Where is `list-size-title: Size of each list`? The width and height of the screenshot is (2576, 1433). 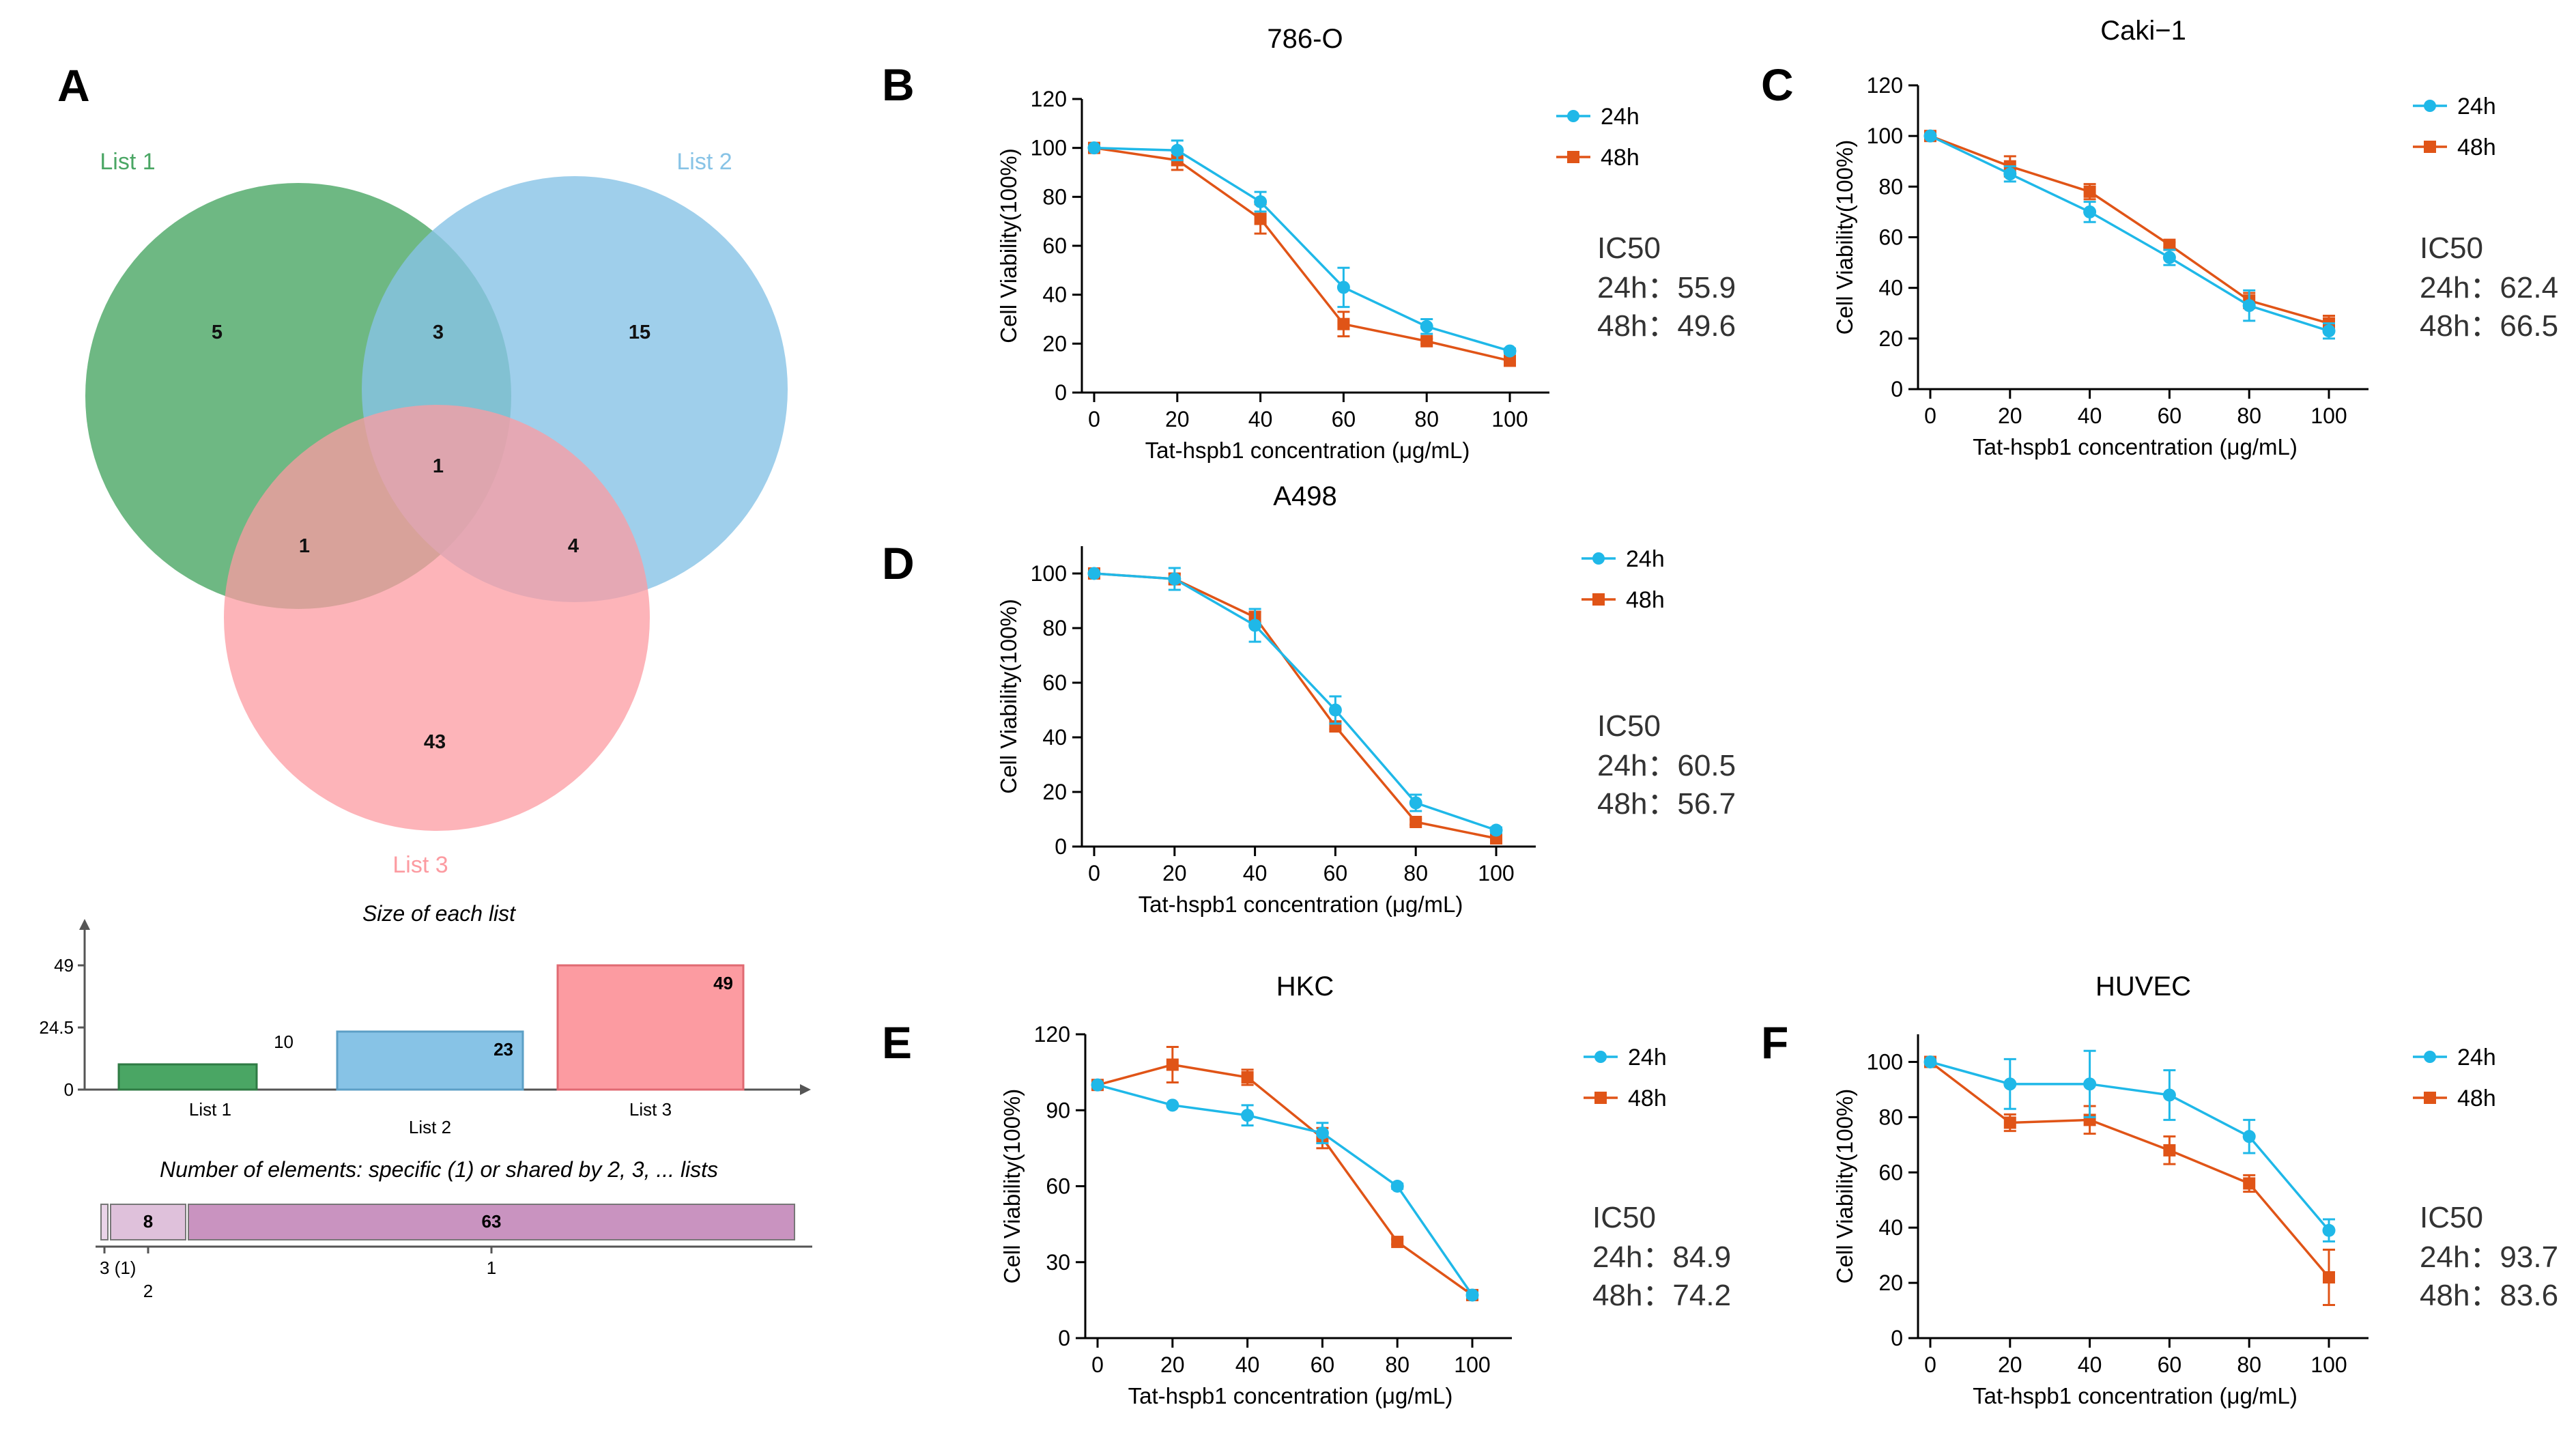 list-size-title: Size of each list is located at coordinates (439, 913).